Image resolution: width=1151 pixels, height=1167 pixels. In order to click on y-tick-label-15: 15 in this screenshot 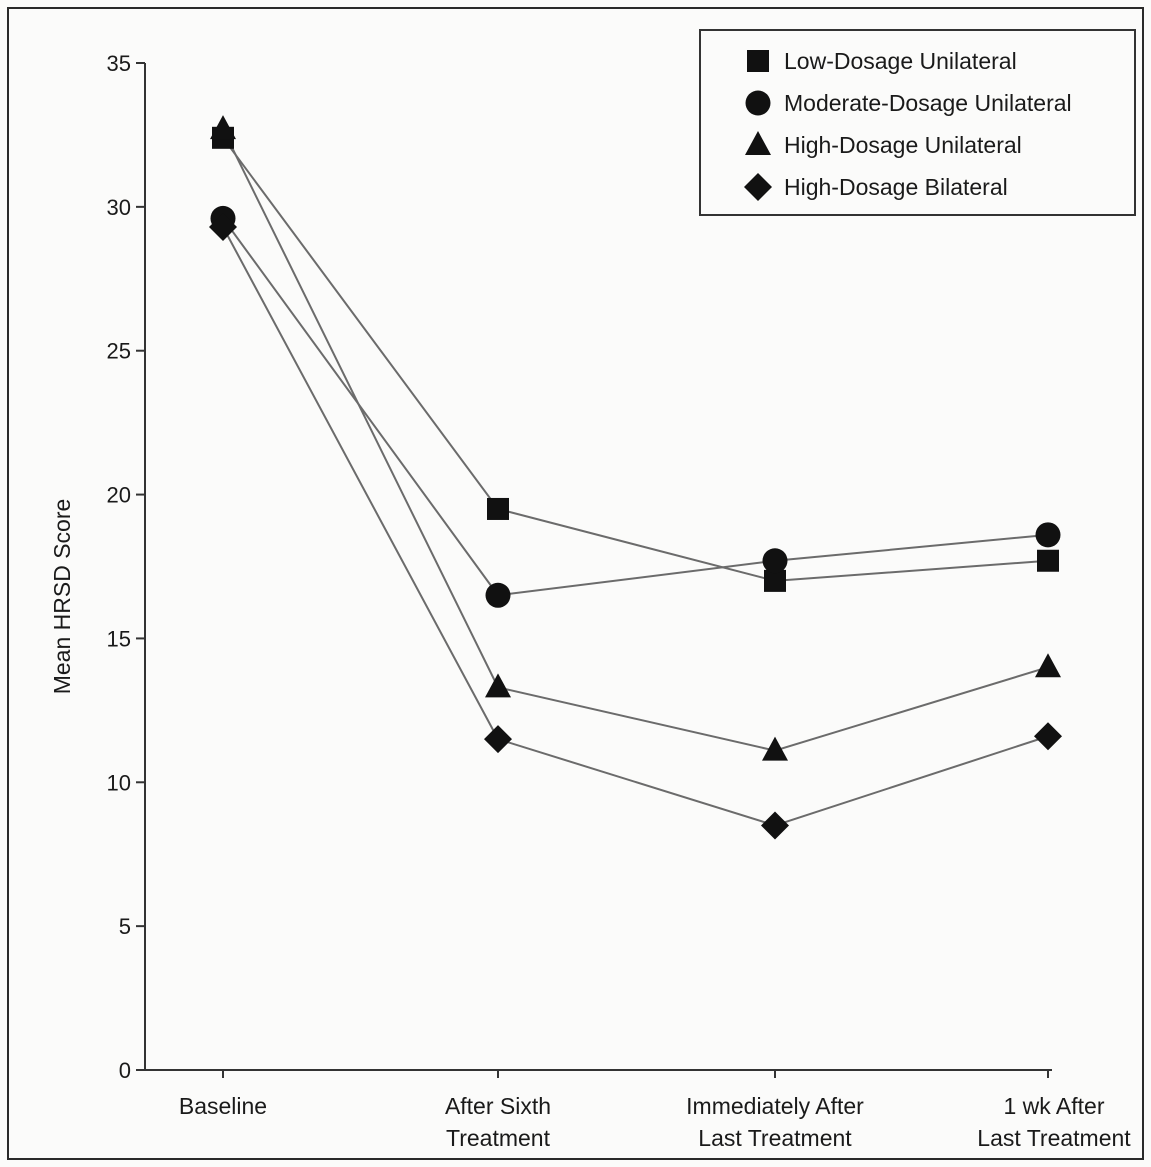, I will do `click(119, 638)`.